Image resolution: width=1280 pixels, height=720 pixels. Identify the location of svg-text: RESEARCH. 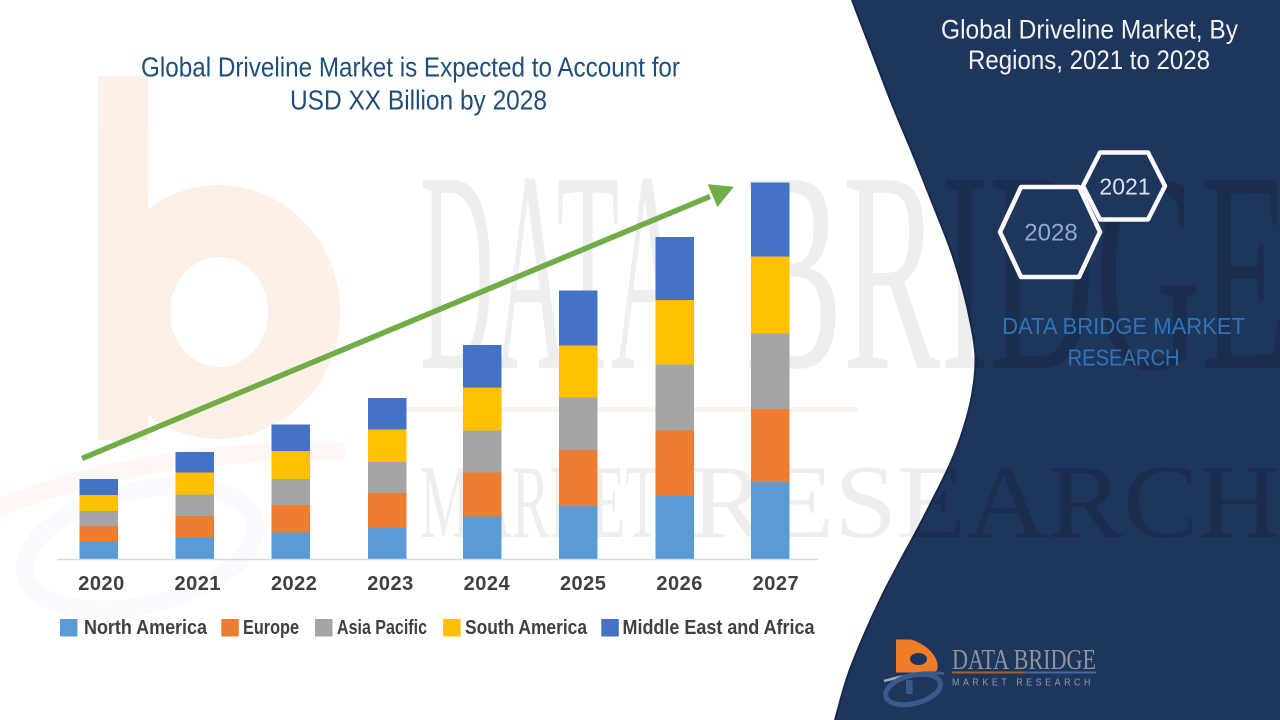
(1124, 358).